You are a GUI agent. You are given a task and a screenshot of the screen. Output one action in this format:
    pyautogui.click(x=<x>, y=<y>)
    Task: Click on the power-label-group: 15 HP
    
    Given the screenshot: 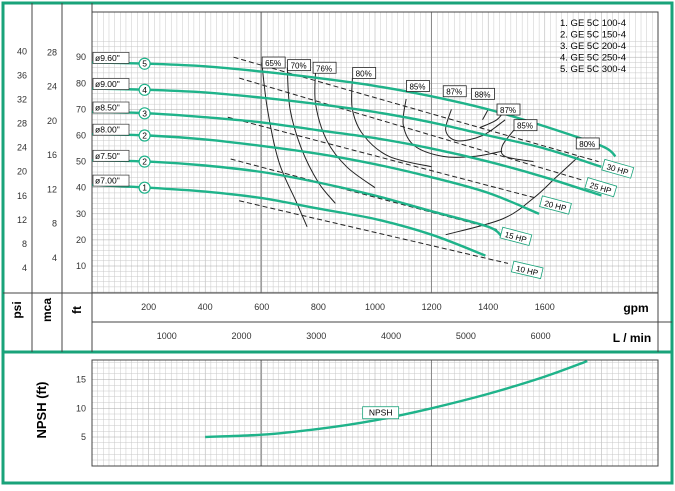 What is the action you would take?
    pyautogui.click(x=516, y=236)
    